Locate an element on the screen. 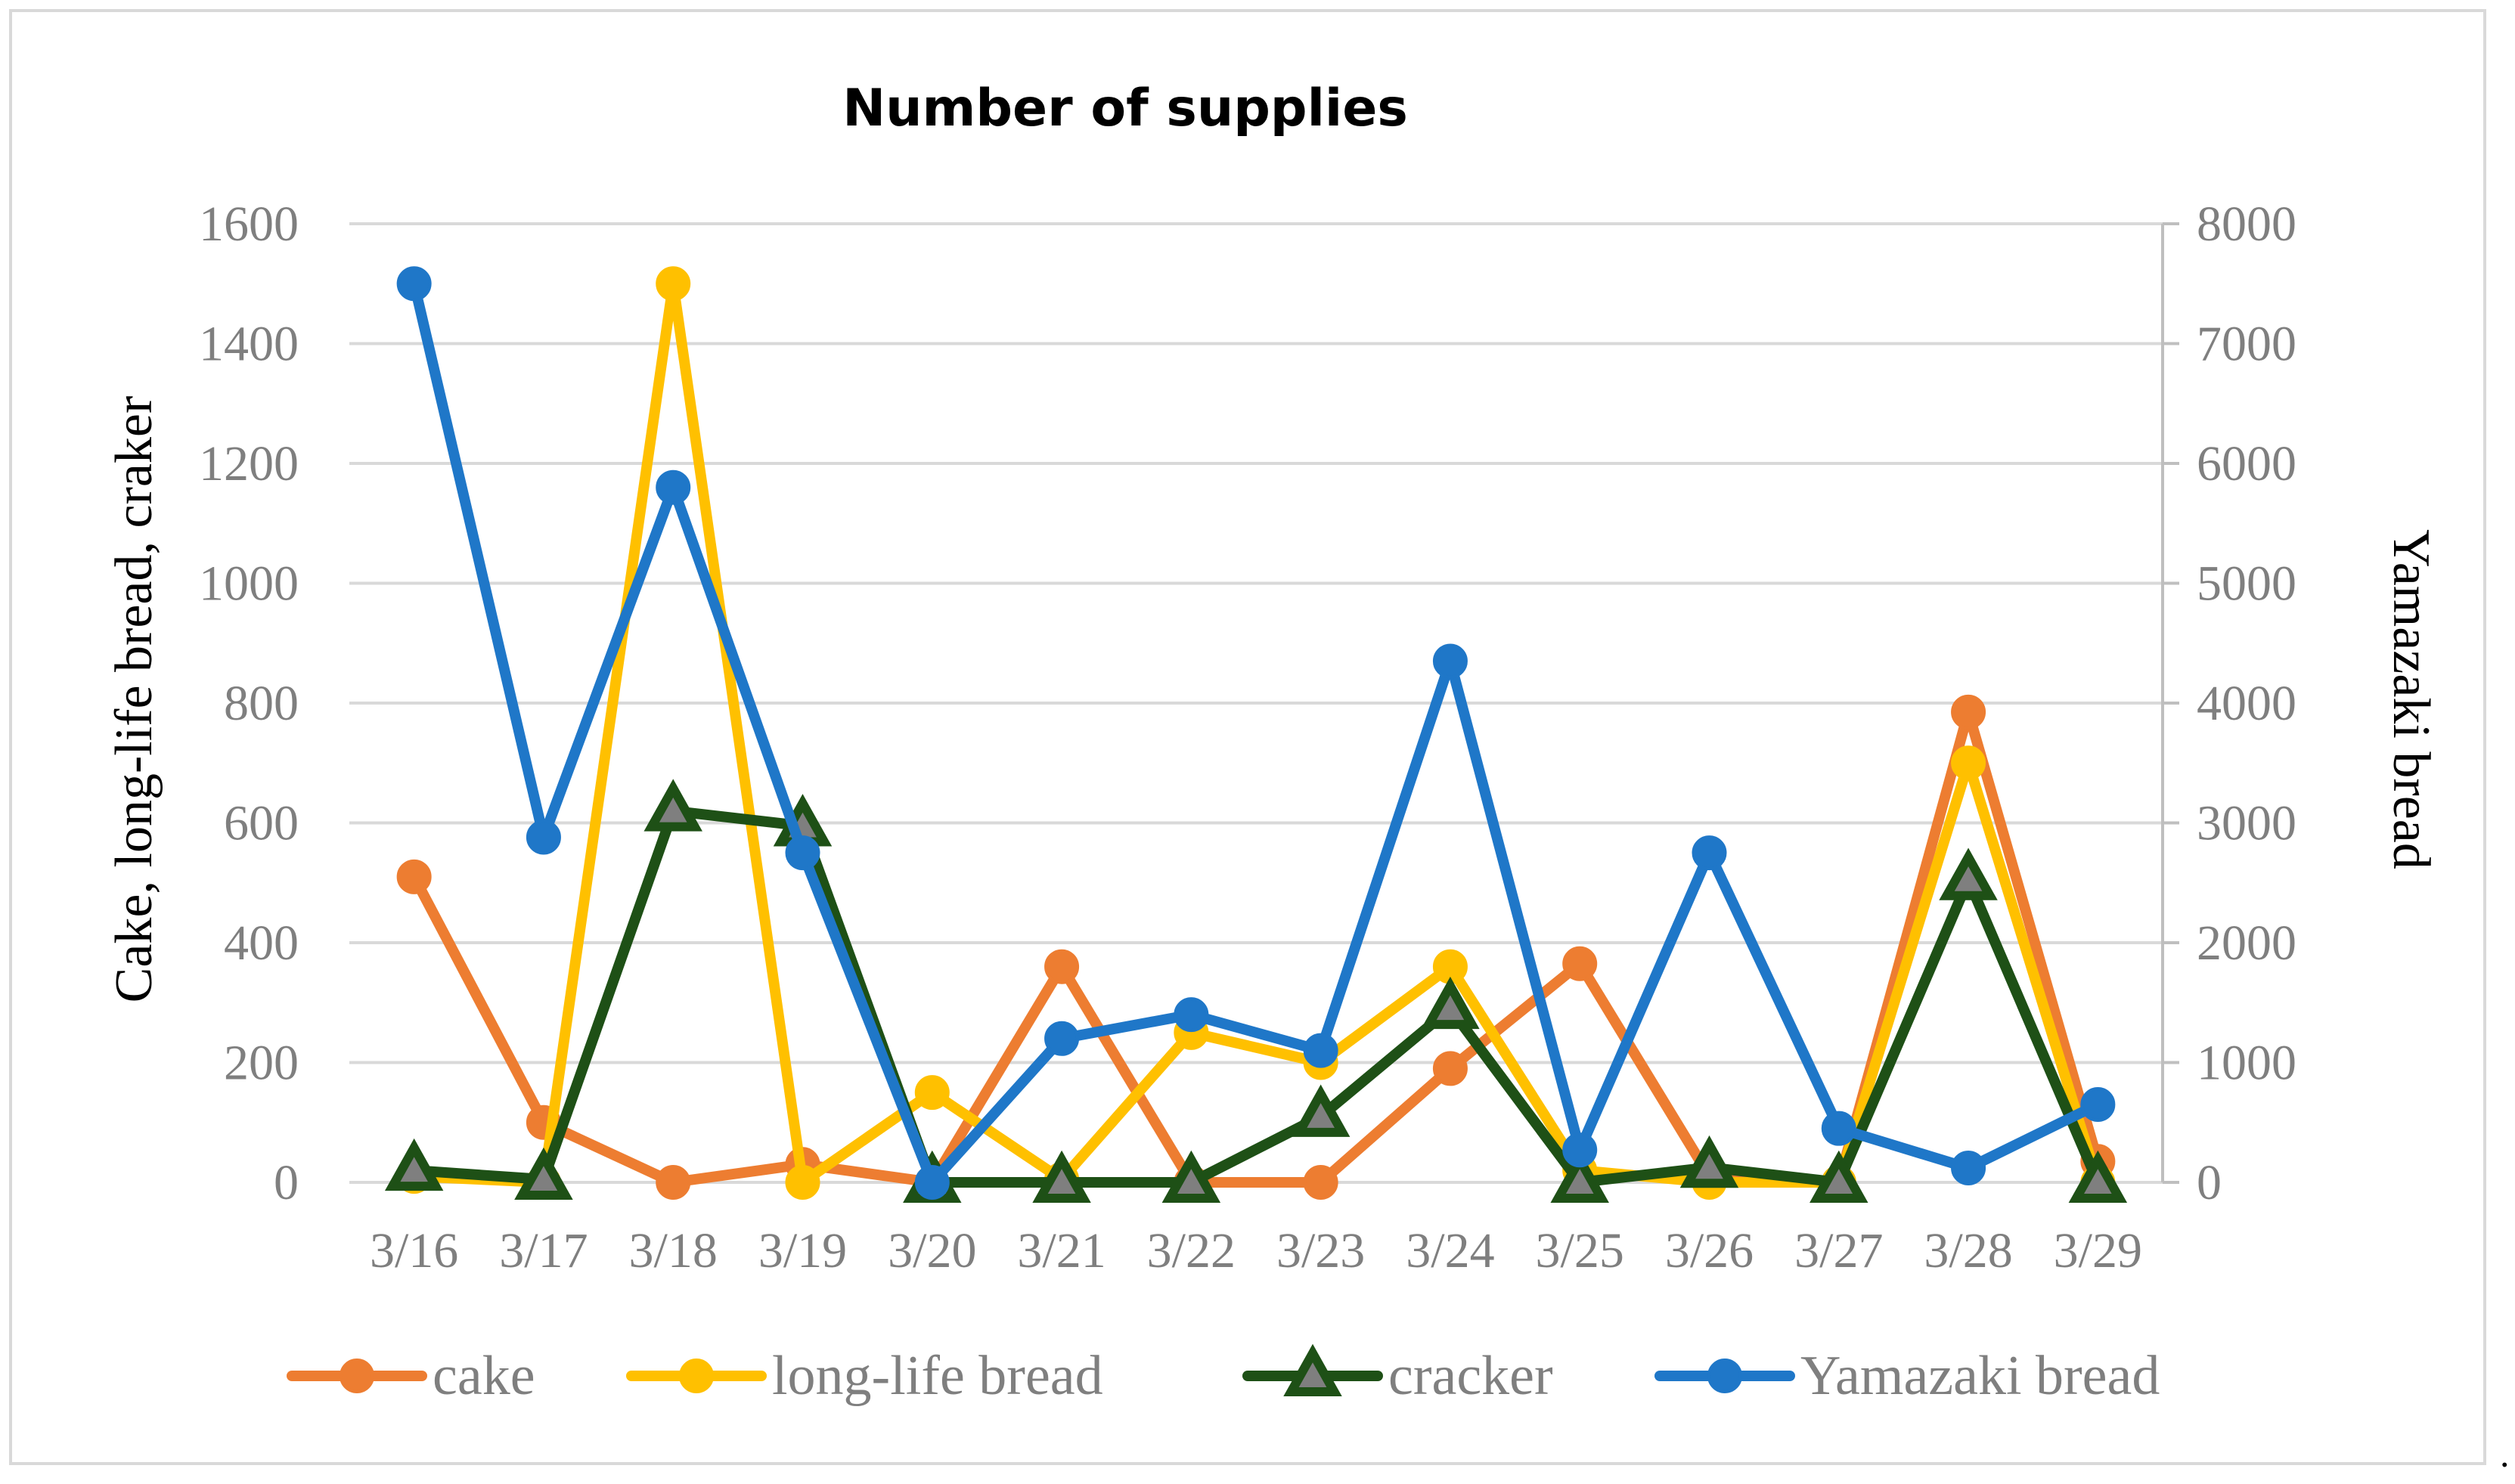 The width and height of the screenshot is (2515, 1484). right-tick-label: 3000 is located at coordinates (2246, 823).